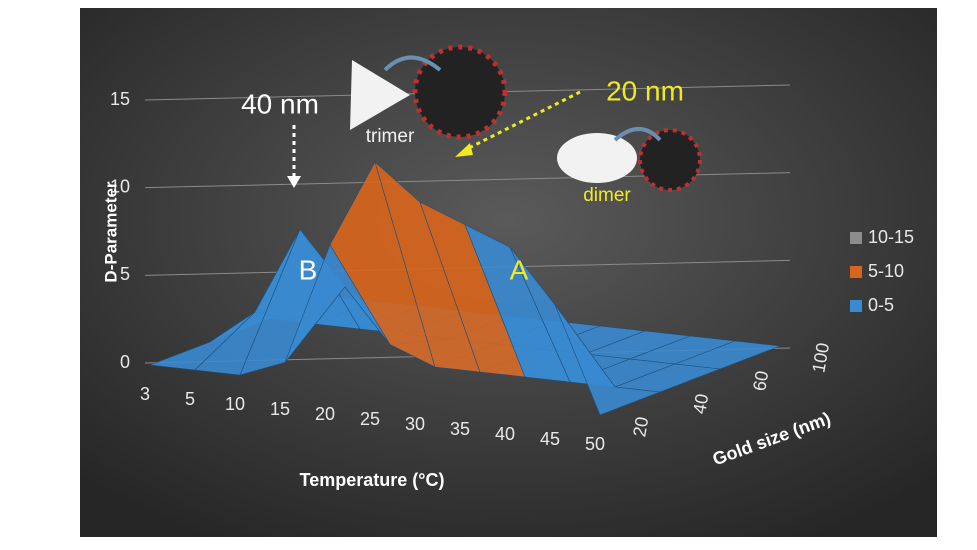 Image resolution: width=977 pixels, height=550 pixels. Describe the element at coordinates (125, 362) in the screenshot. I see `y-tick-label: 0` at that location.